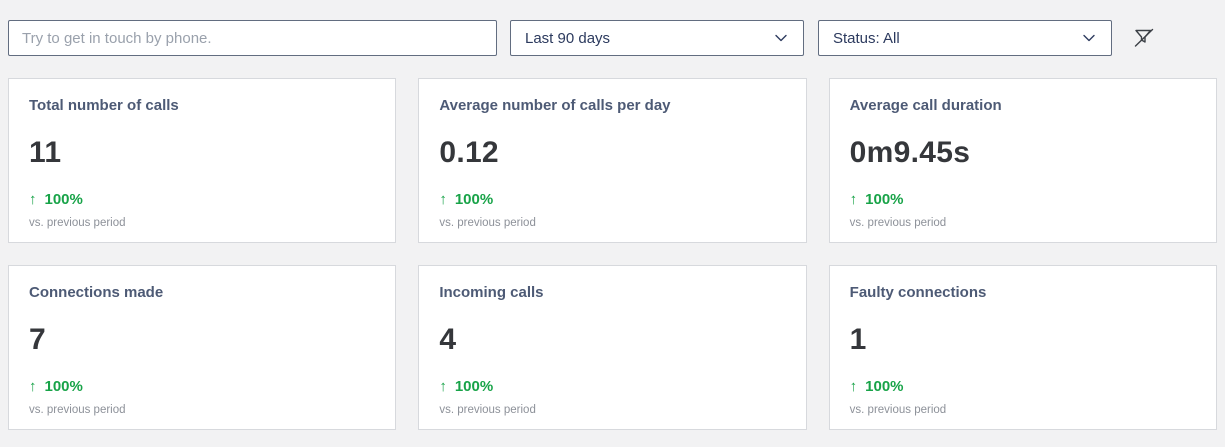  What do you see at coordinates (918, 292) in the screenshot?
I see `card-title: Faulty connections` at bounding box center [918, 292].